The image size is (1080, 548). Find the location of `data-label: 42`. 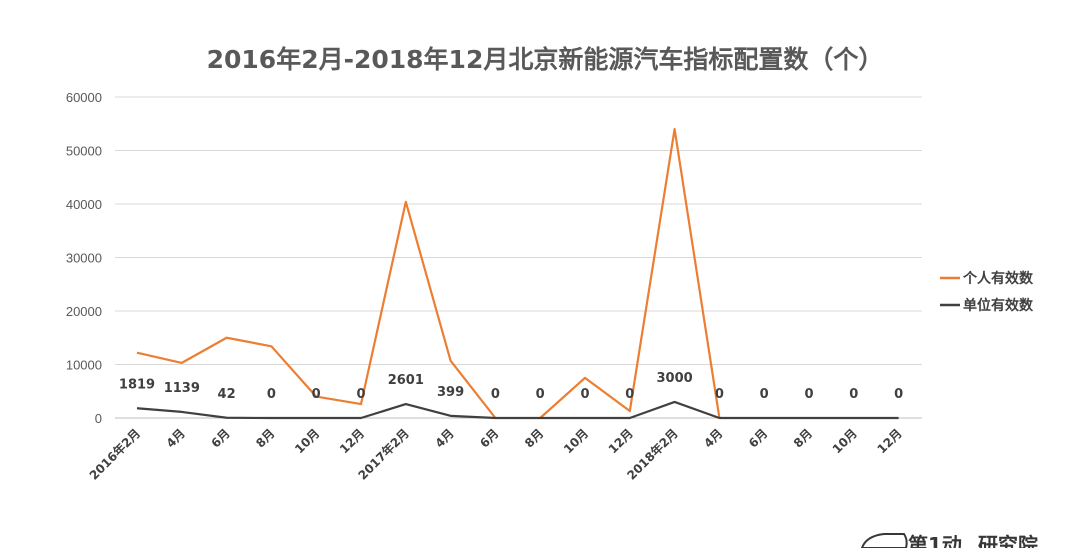

data-label: 42 is located at coordinates (227, 394).